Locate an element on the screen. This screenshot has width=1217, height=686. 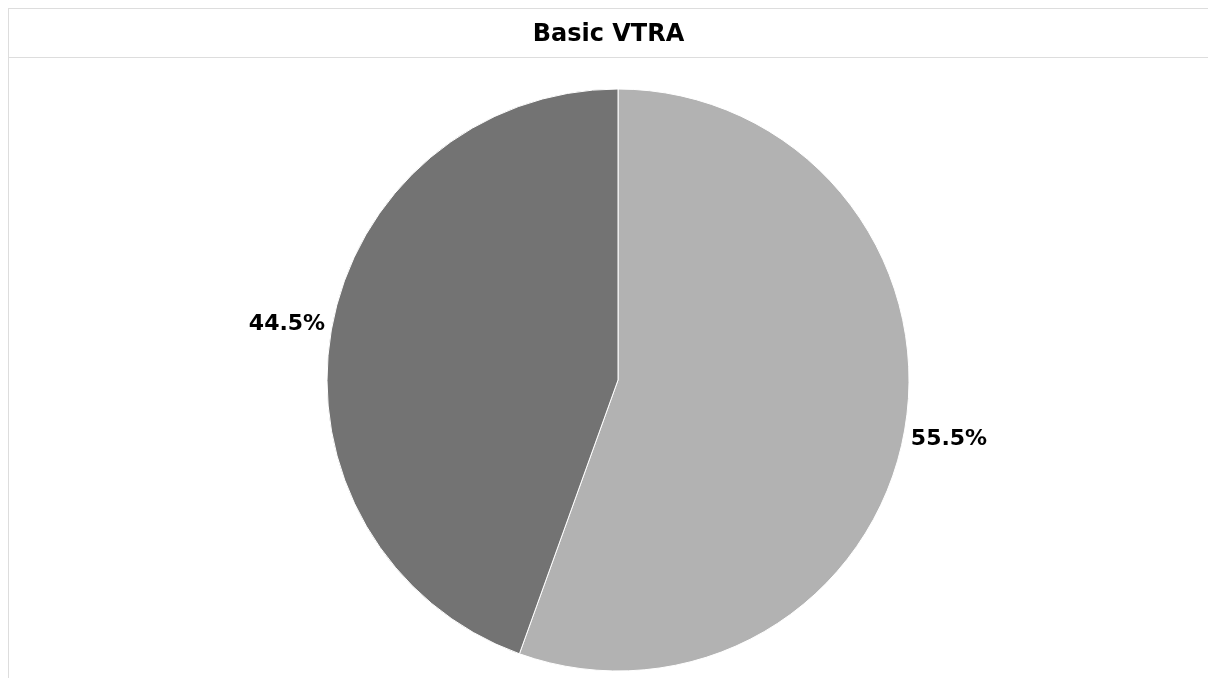
chart-title: Basic VTRA is located at coordinates (608, 33).